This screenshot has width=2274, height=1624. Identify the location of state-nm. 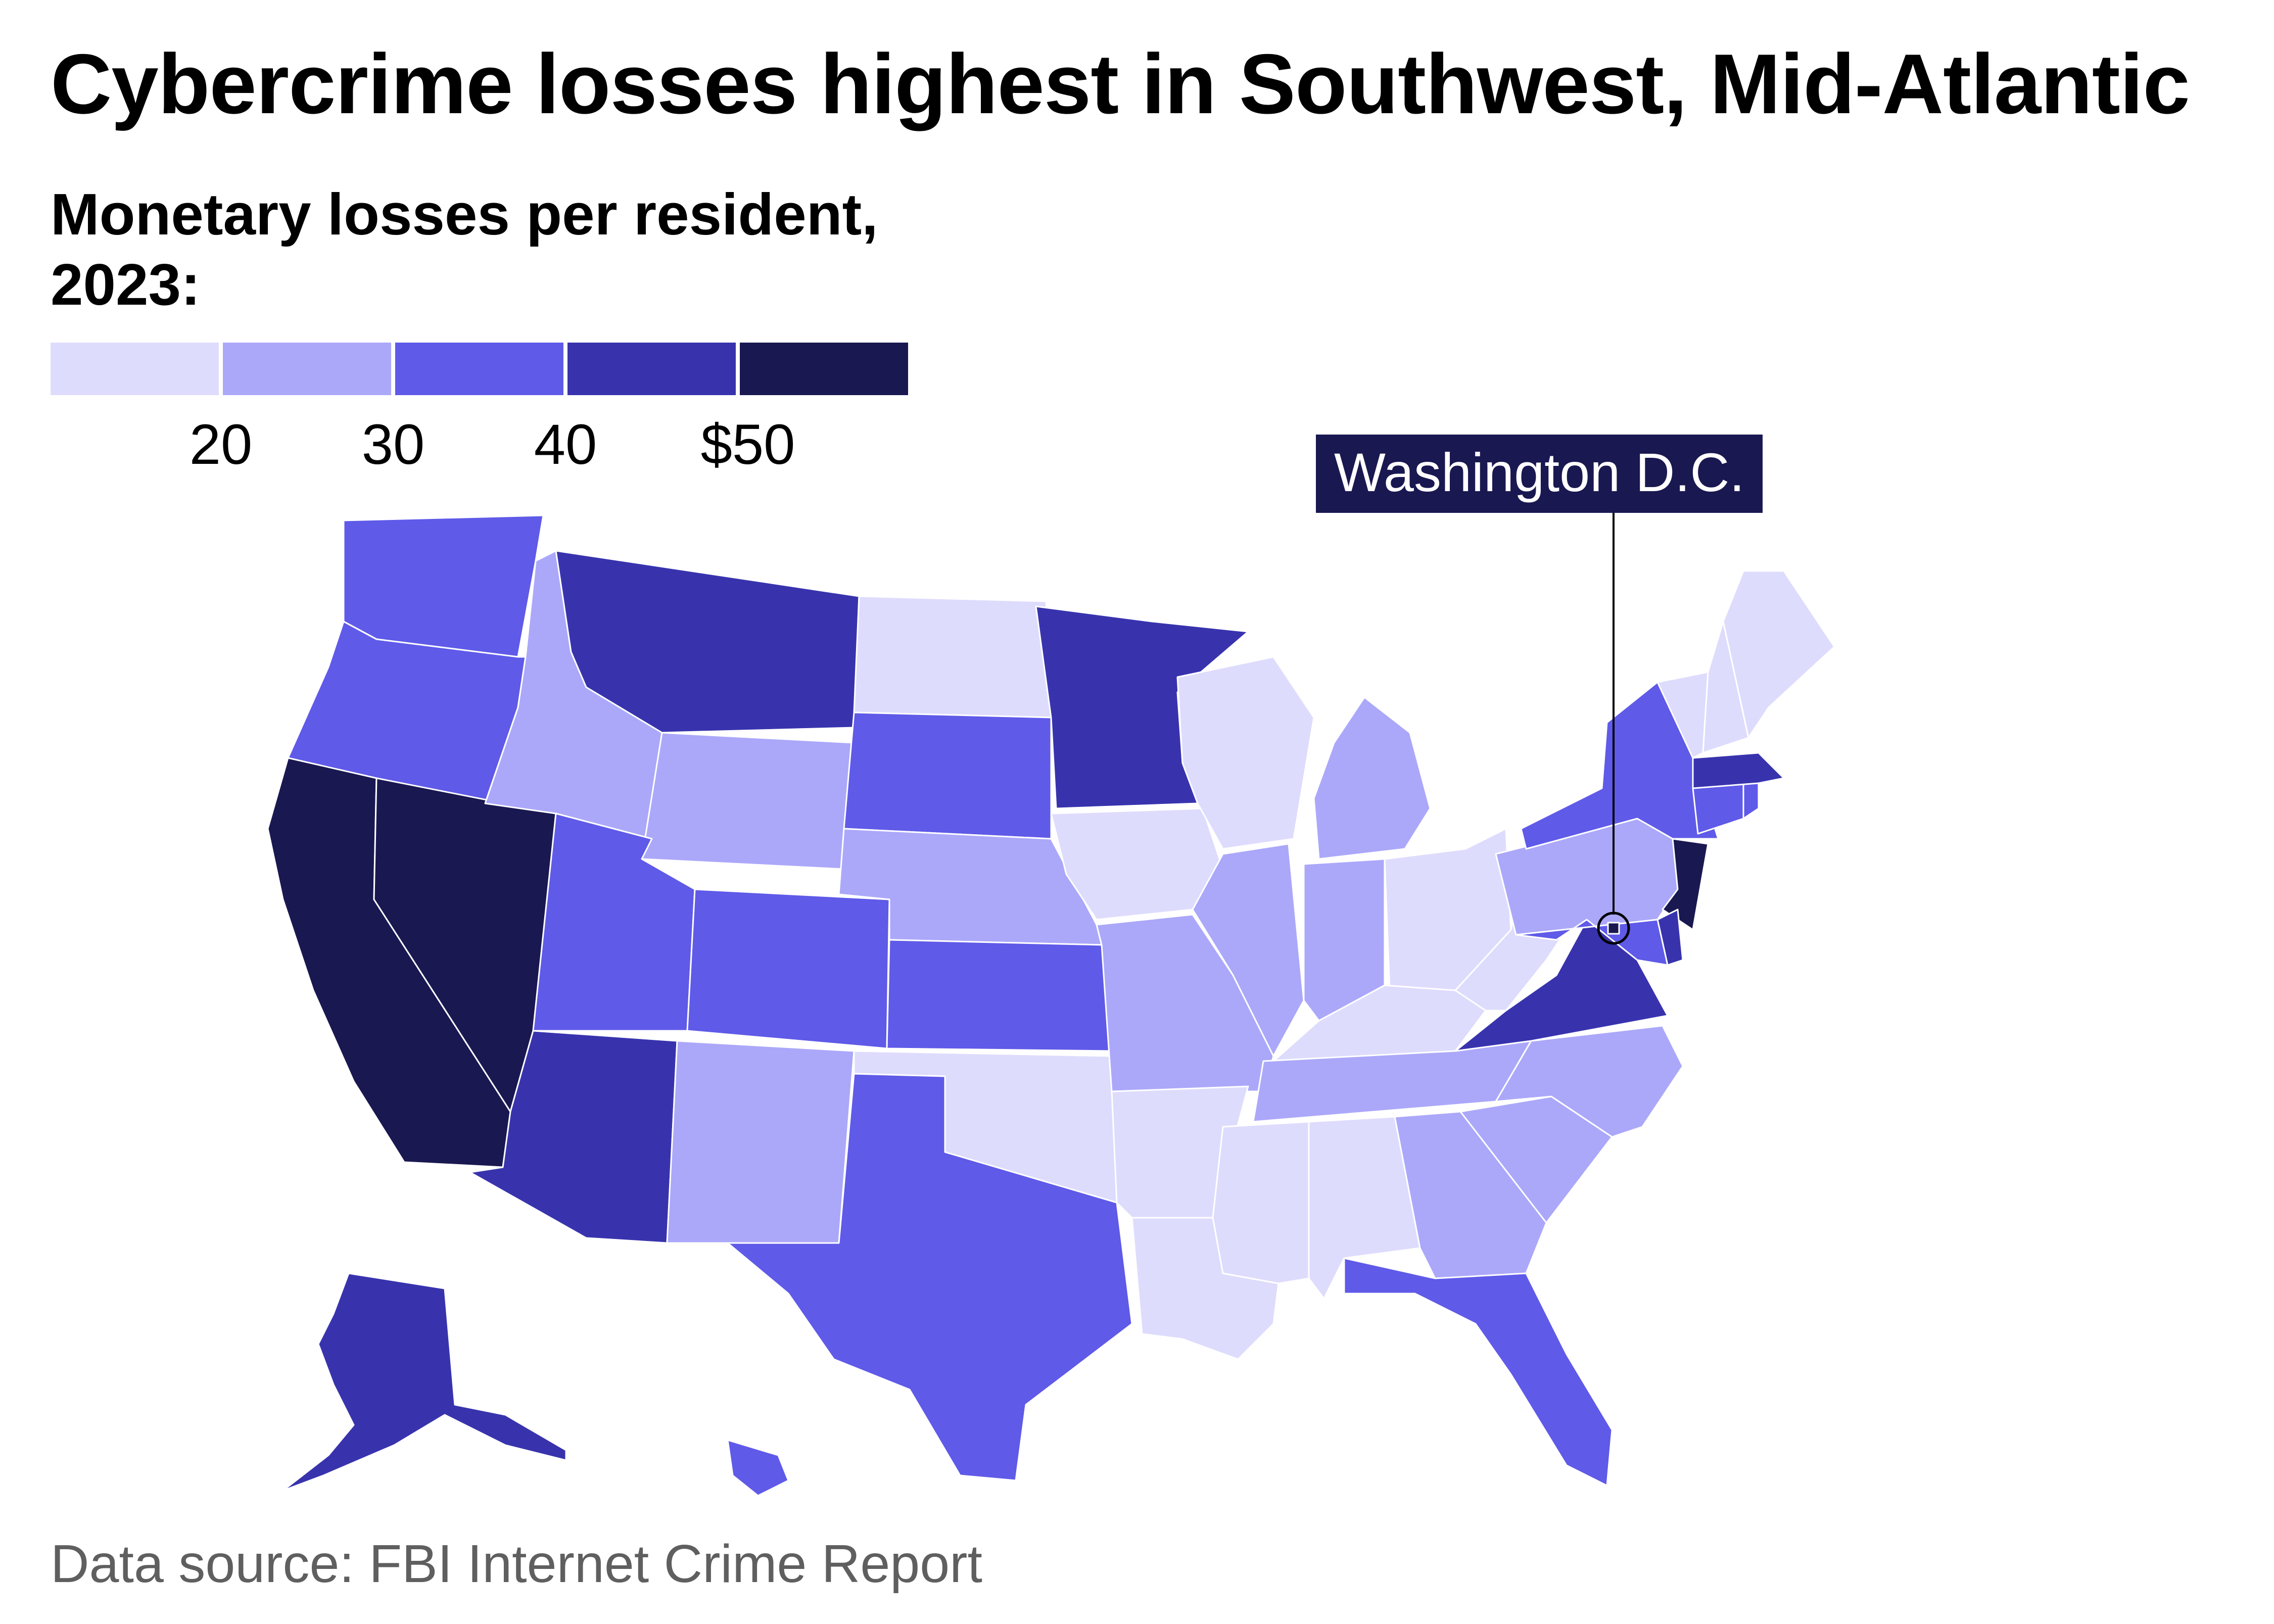
(760, 1142).